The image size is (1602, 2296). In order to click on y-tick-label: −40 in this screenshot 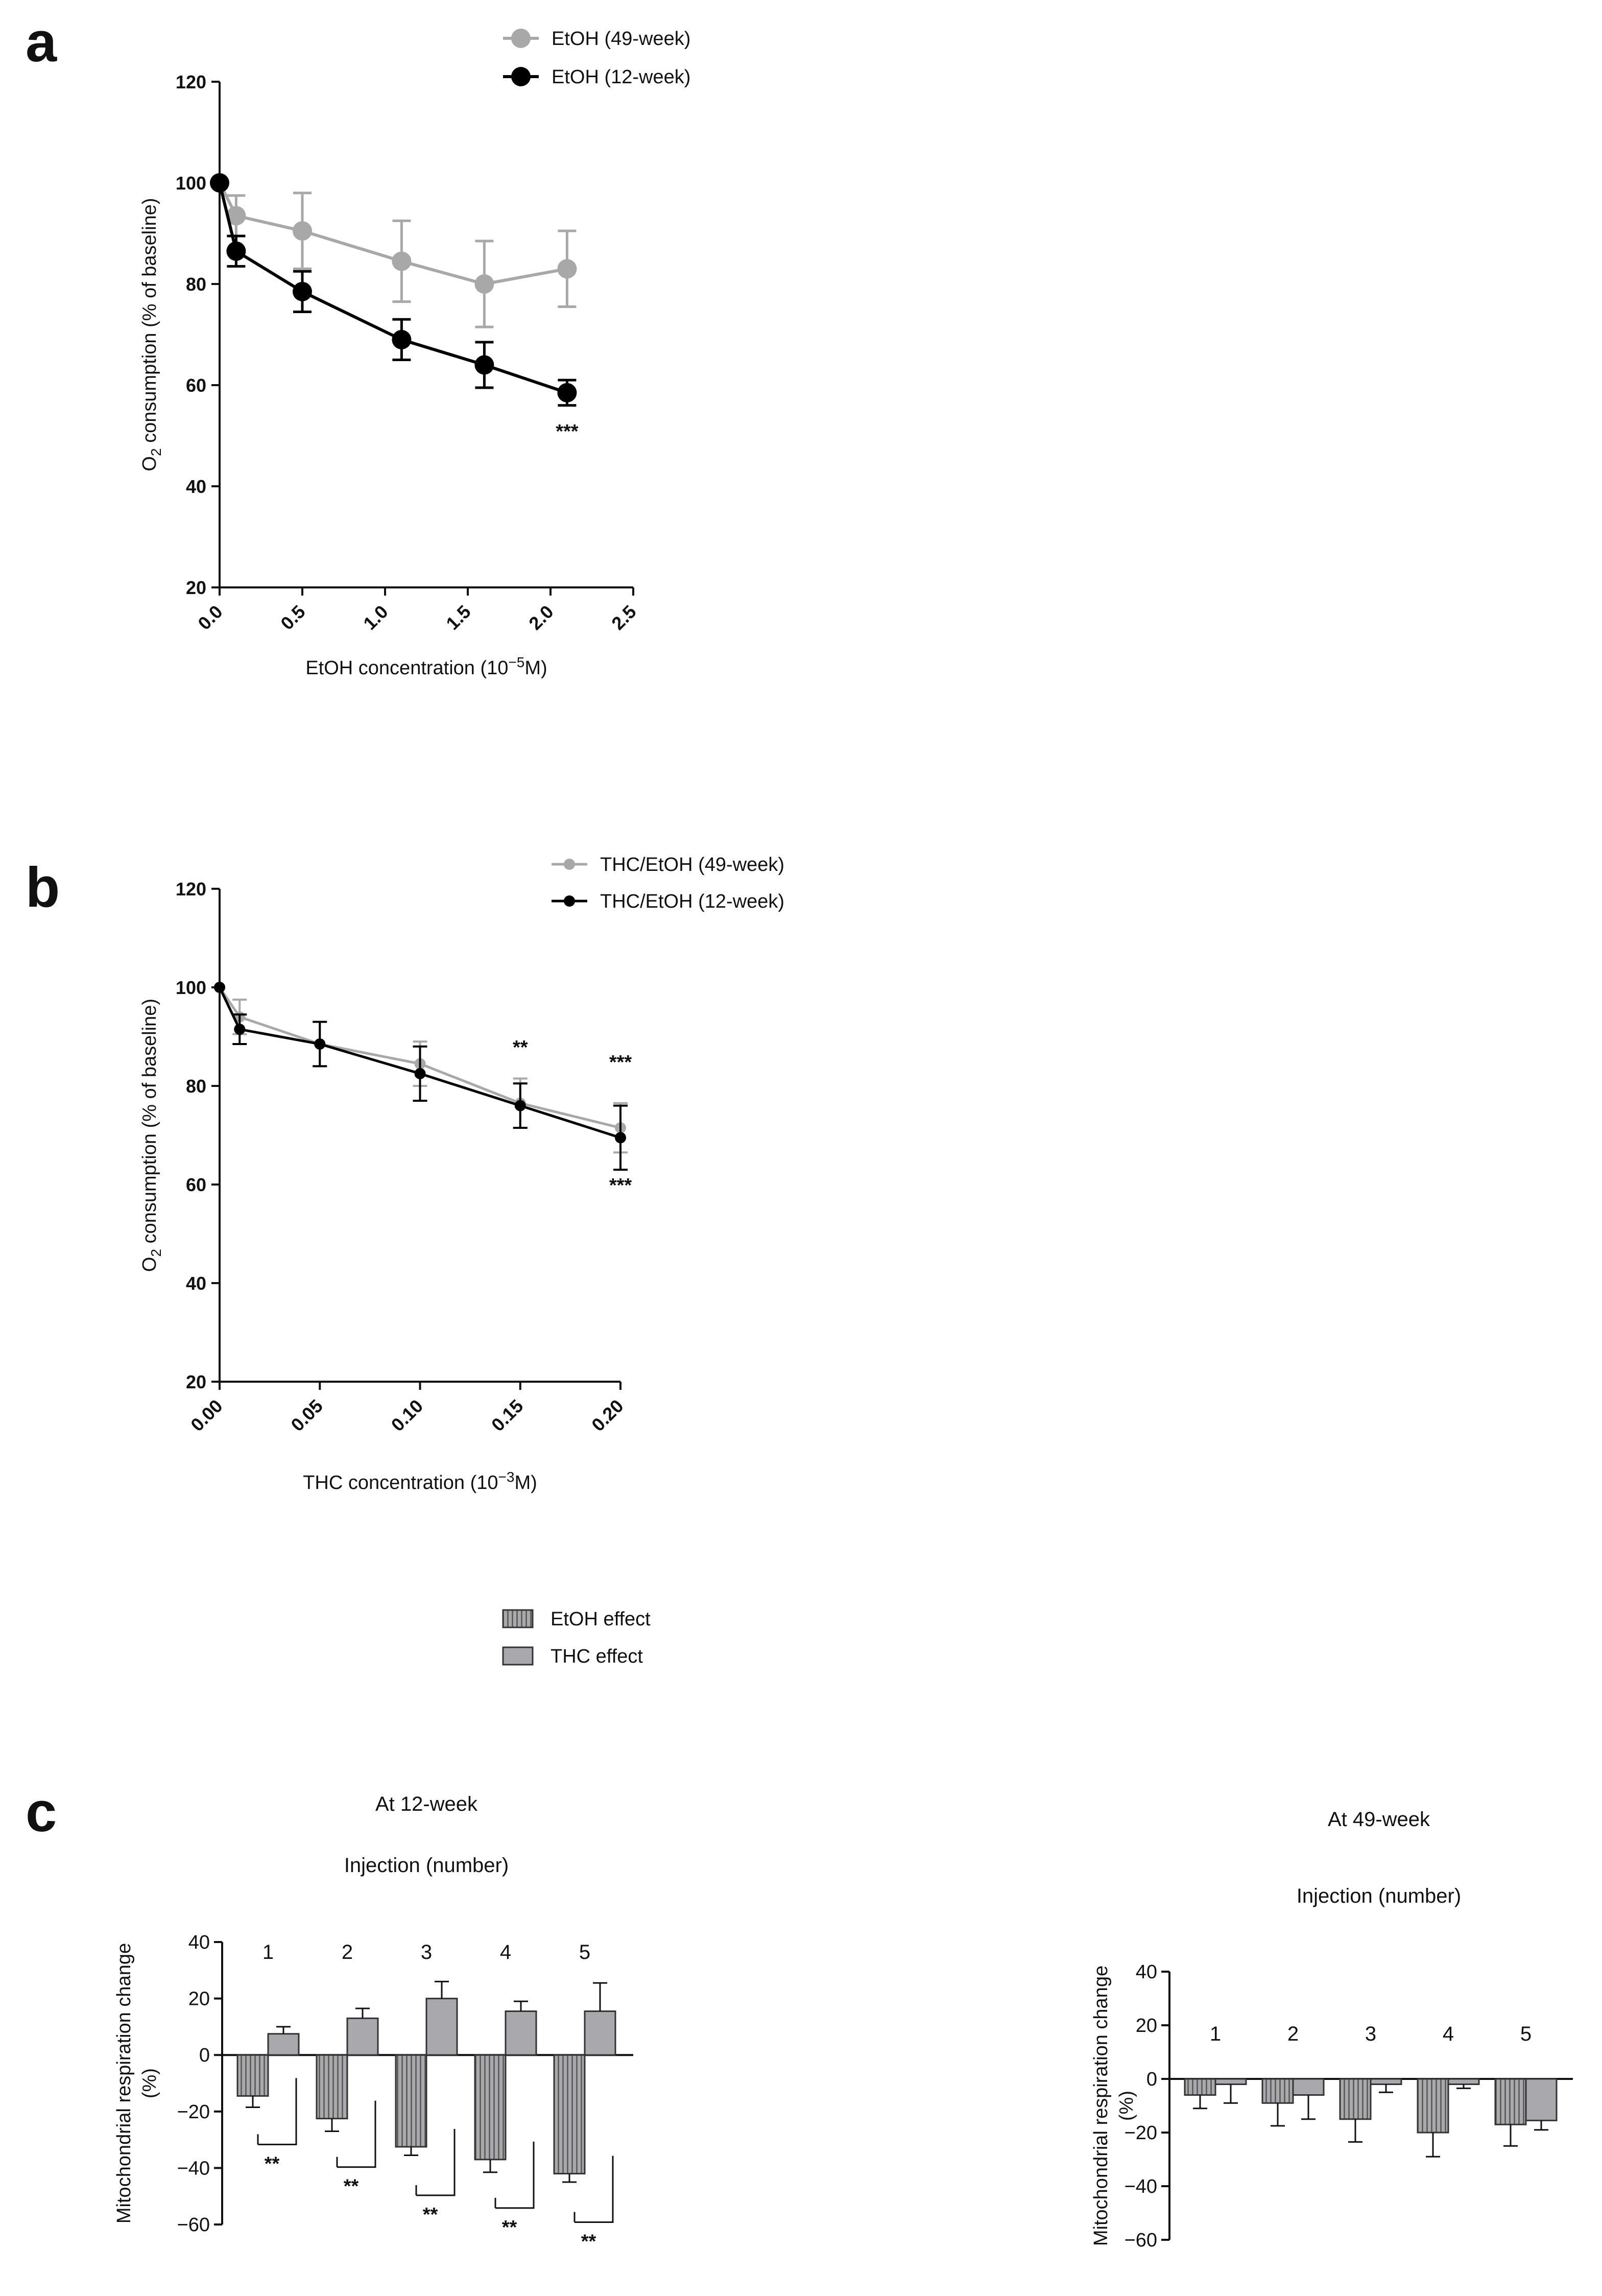, I will do `click(1141, 2187)`.